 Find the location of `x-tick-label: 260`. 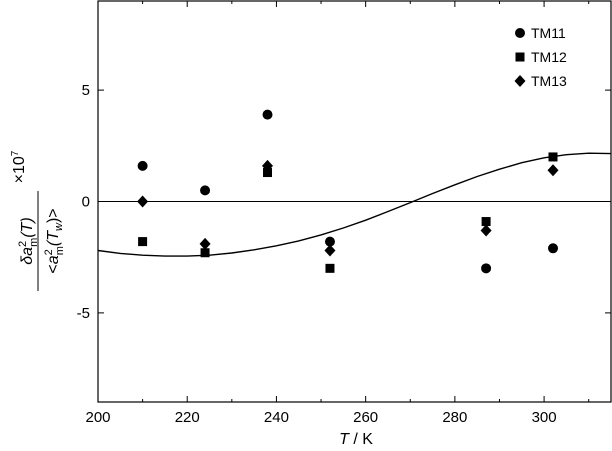

x-tick-label: 260 is located at coordinates (365, 417).